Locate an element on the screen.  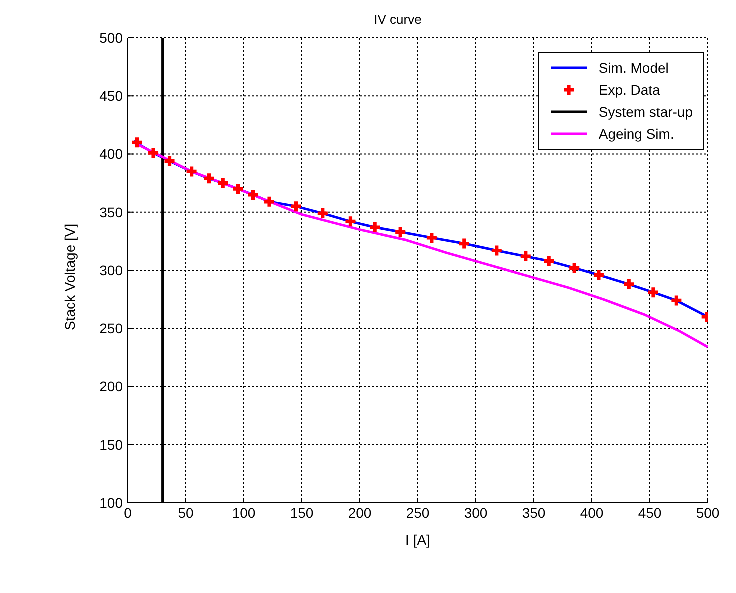
legend-label: Sim. Model is located at coordinates (633, 68).